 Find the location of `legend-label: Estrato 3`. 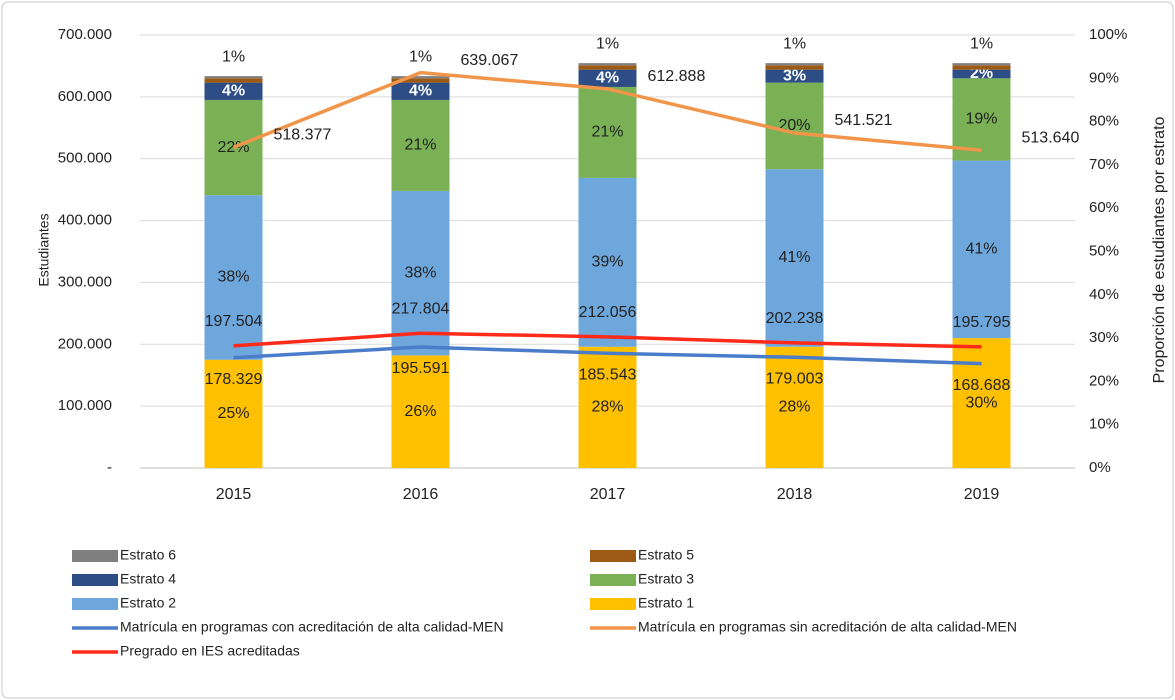

legend-label: Estrato 3 is located at coordinates (666, 579).